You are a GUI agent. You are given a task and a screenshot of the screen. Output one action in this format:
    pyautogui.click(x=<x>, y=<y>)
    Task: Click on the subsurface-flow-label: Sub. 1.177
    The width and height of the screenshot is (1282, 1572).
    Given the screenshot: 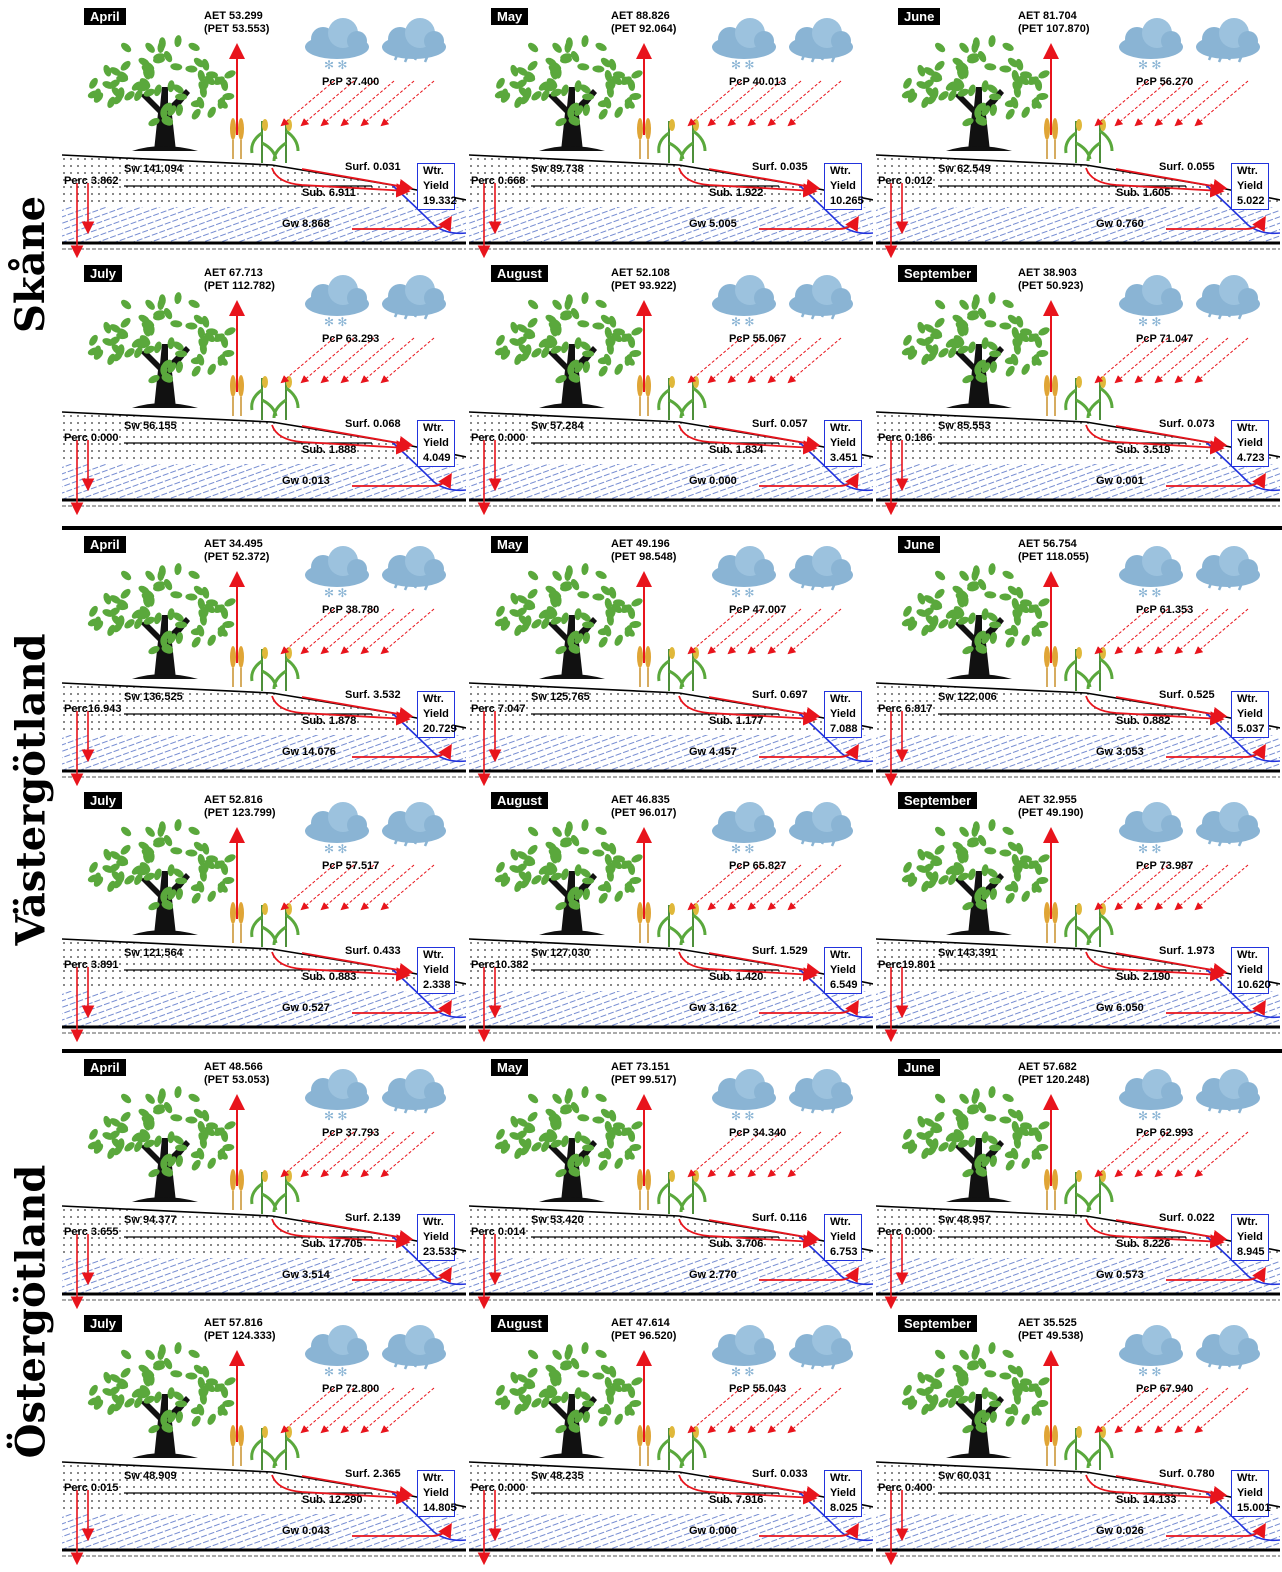 What is the action you would take?
    pyautogui.click(x=736, y=721)
    